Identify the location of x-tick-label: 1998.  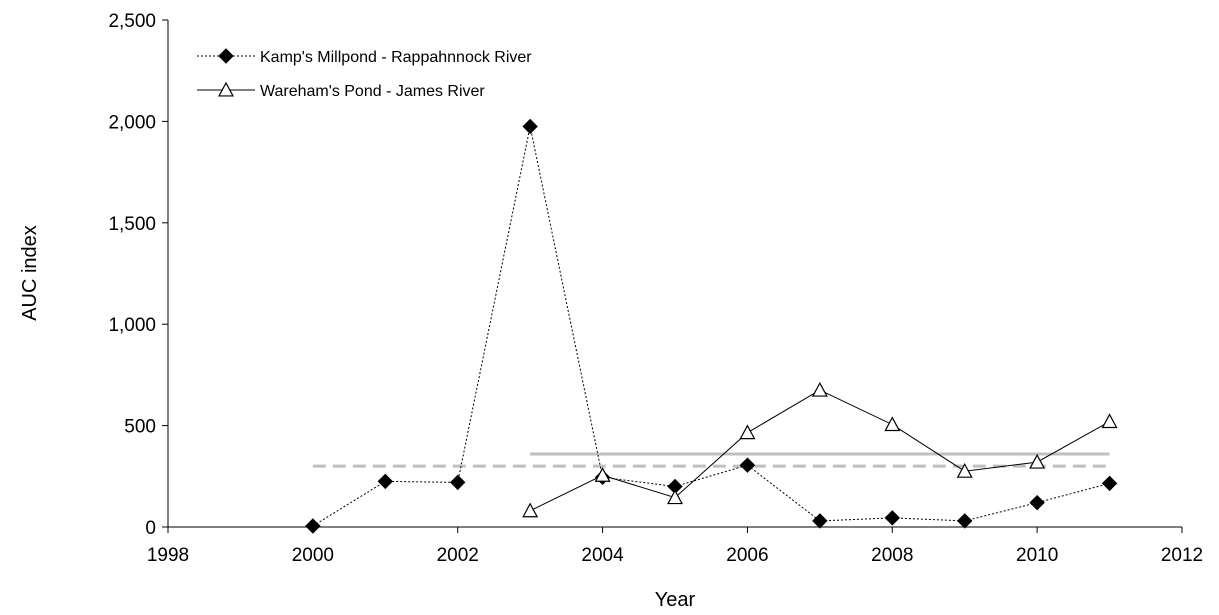
(168, 555).